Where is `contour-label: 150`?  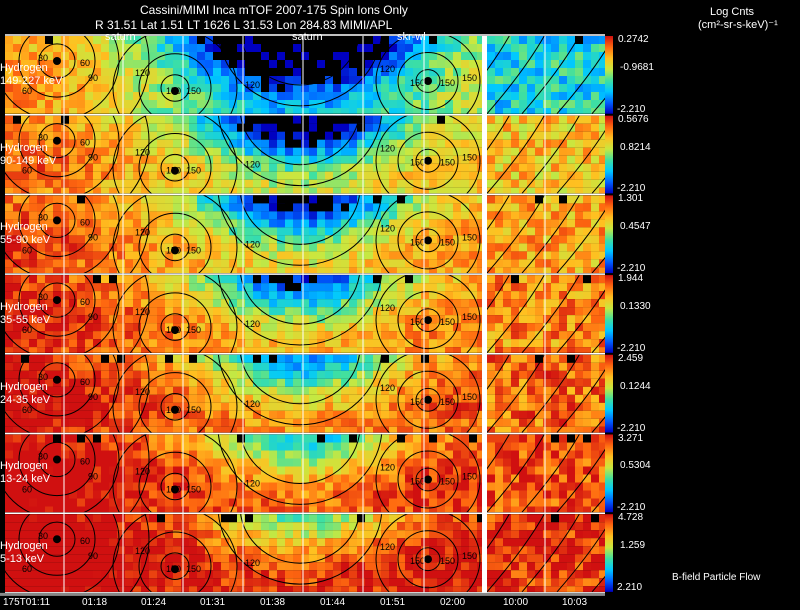 contour-label: 150 is located at coordinates (417, 322).